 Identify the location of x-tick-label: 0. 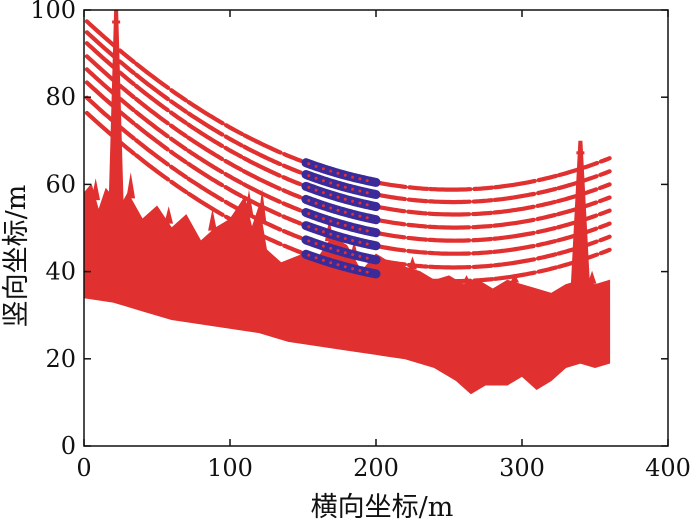
(83, 468).